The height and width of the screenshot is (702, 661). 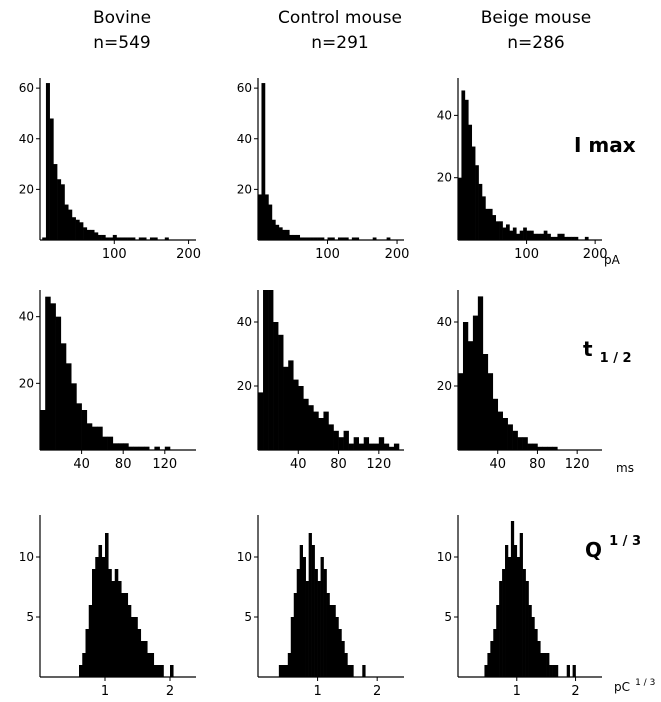 What do you see at coordinates (317, 691) in the screenshot?
I see `x-tick-label: 1` at bounding box center [317, 691].